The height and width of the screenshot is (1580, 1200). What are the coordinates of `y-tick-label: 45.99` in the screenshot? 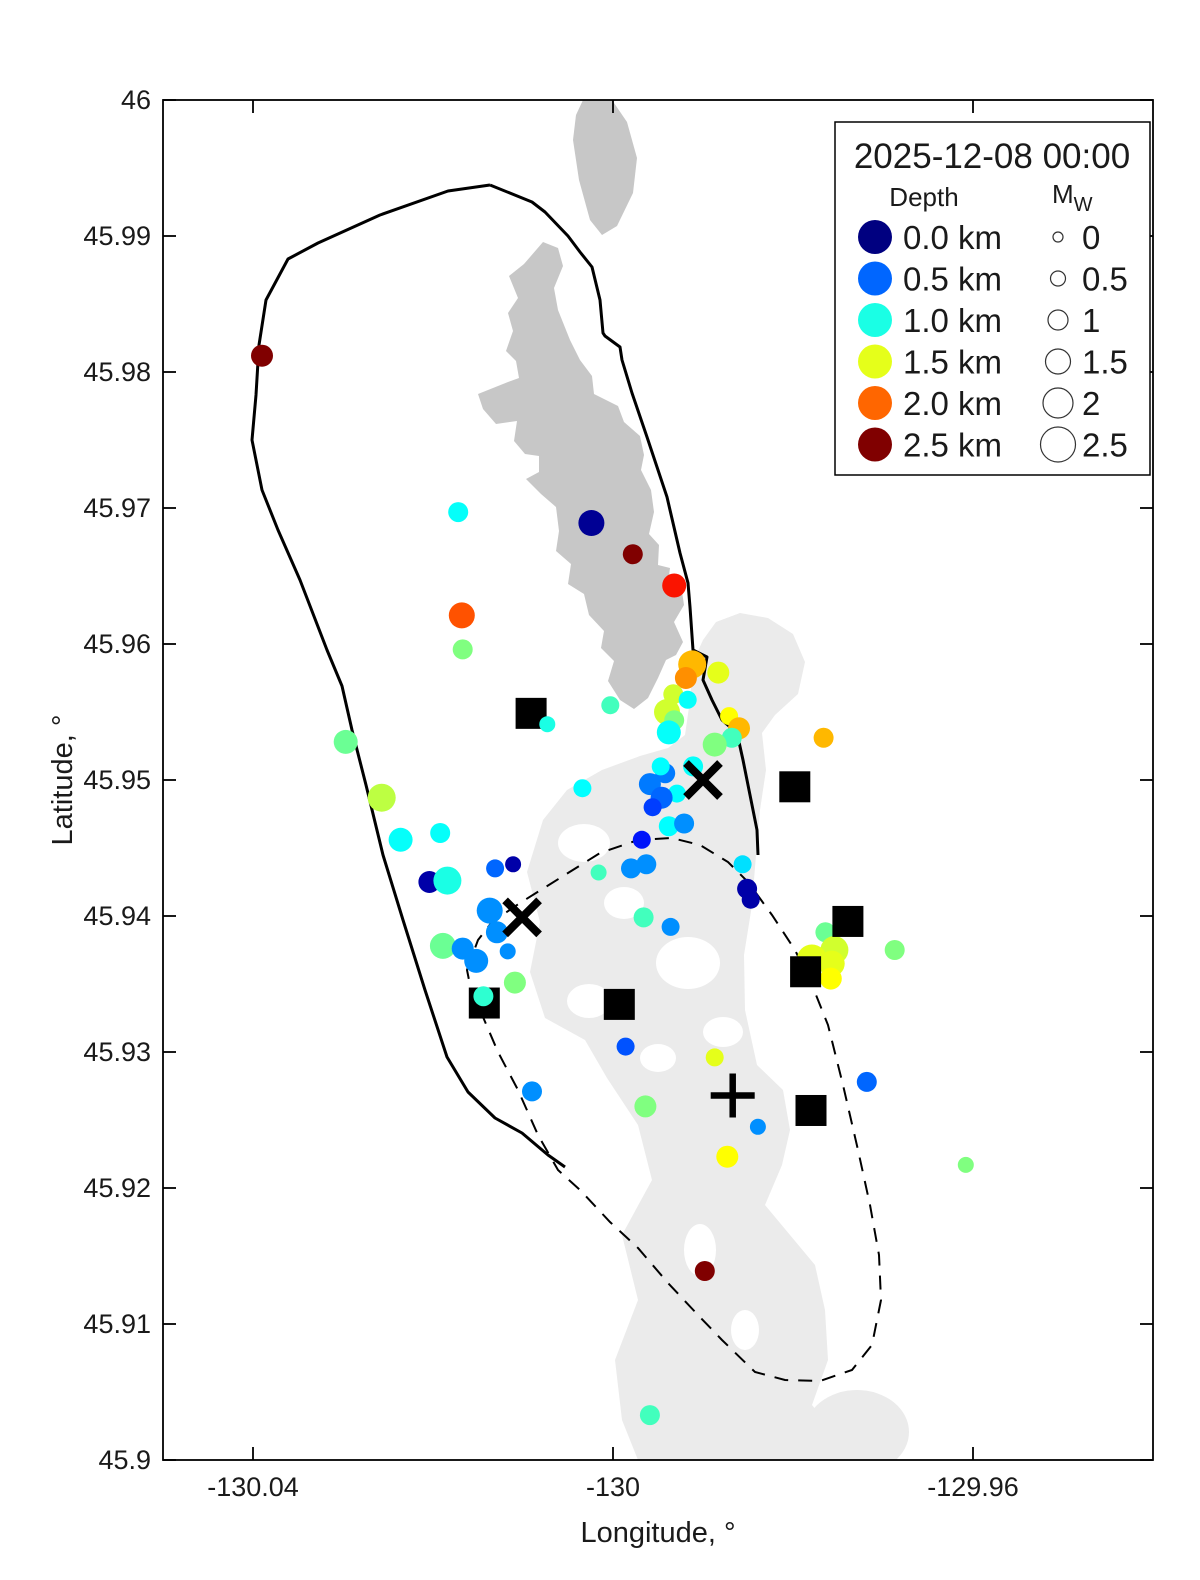 It's located at (117, 236).